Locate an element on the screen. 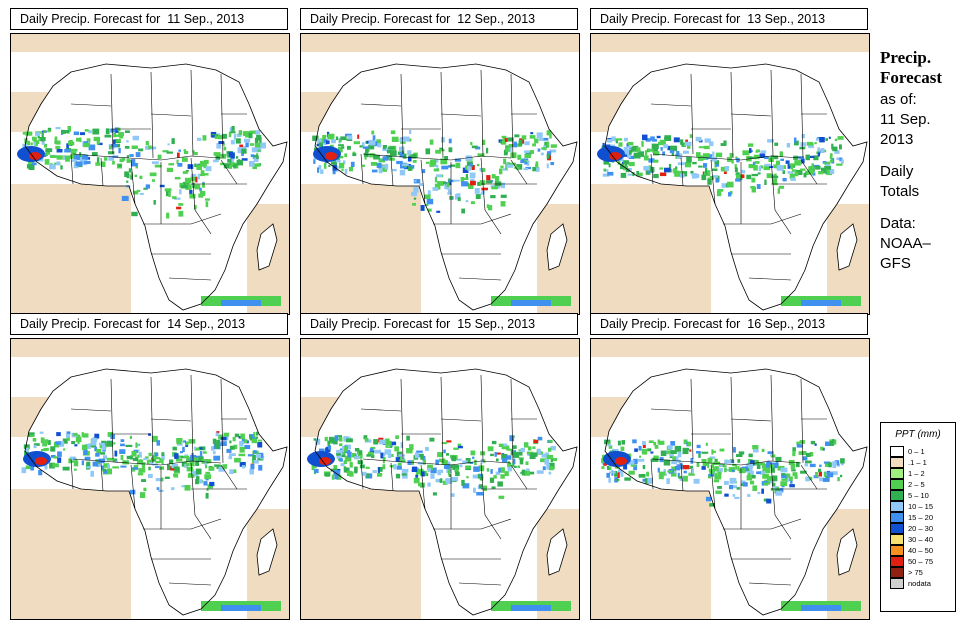 This screenshot has width=965, height=628. forecast-panel-4: Daily Precip. Forecast for 14 Sep., 2013 is located at coordinates (154, 468).